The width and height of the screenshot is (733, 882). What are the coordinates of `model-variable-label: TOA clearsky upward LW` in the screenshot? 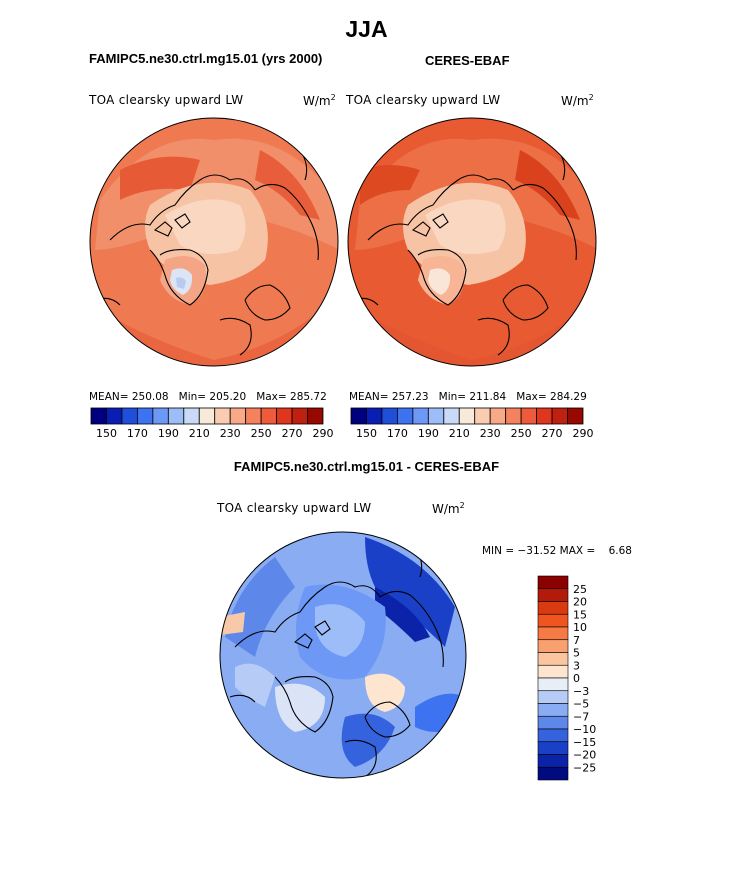 It's located at (166, 100).